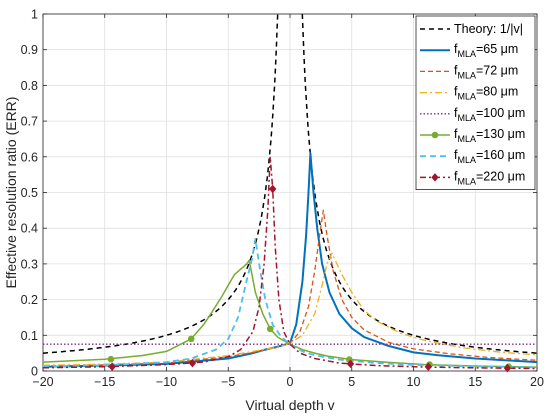 This screenshot has height=418, width=550. Describe the element at coordinates (500, 155) in the screenshot. I see `legend-label-rest: =160 μm` at that location.